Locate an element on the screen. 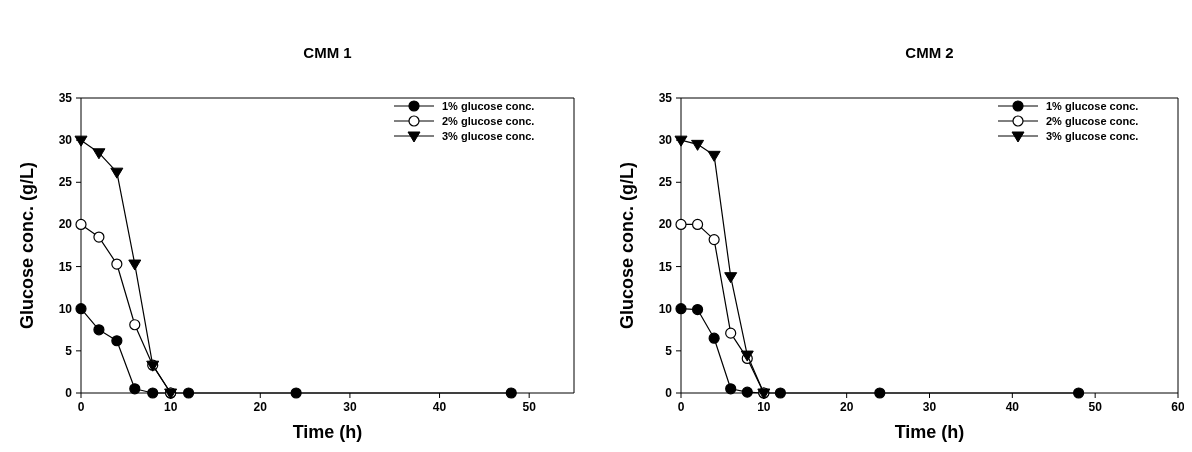  chart-title: CMM 2 is located at coordinates (929, 52).